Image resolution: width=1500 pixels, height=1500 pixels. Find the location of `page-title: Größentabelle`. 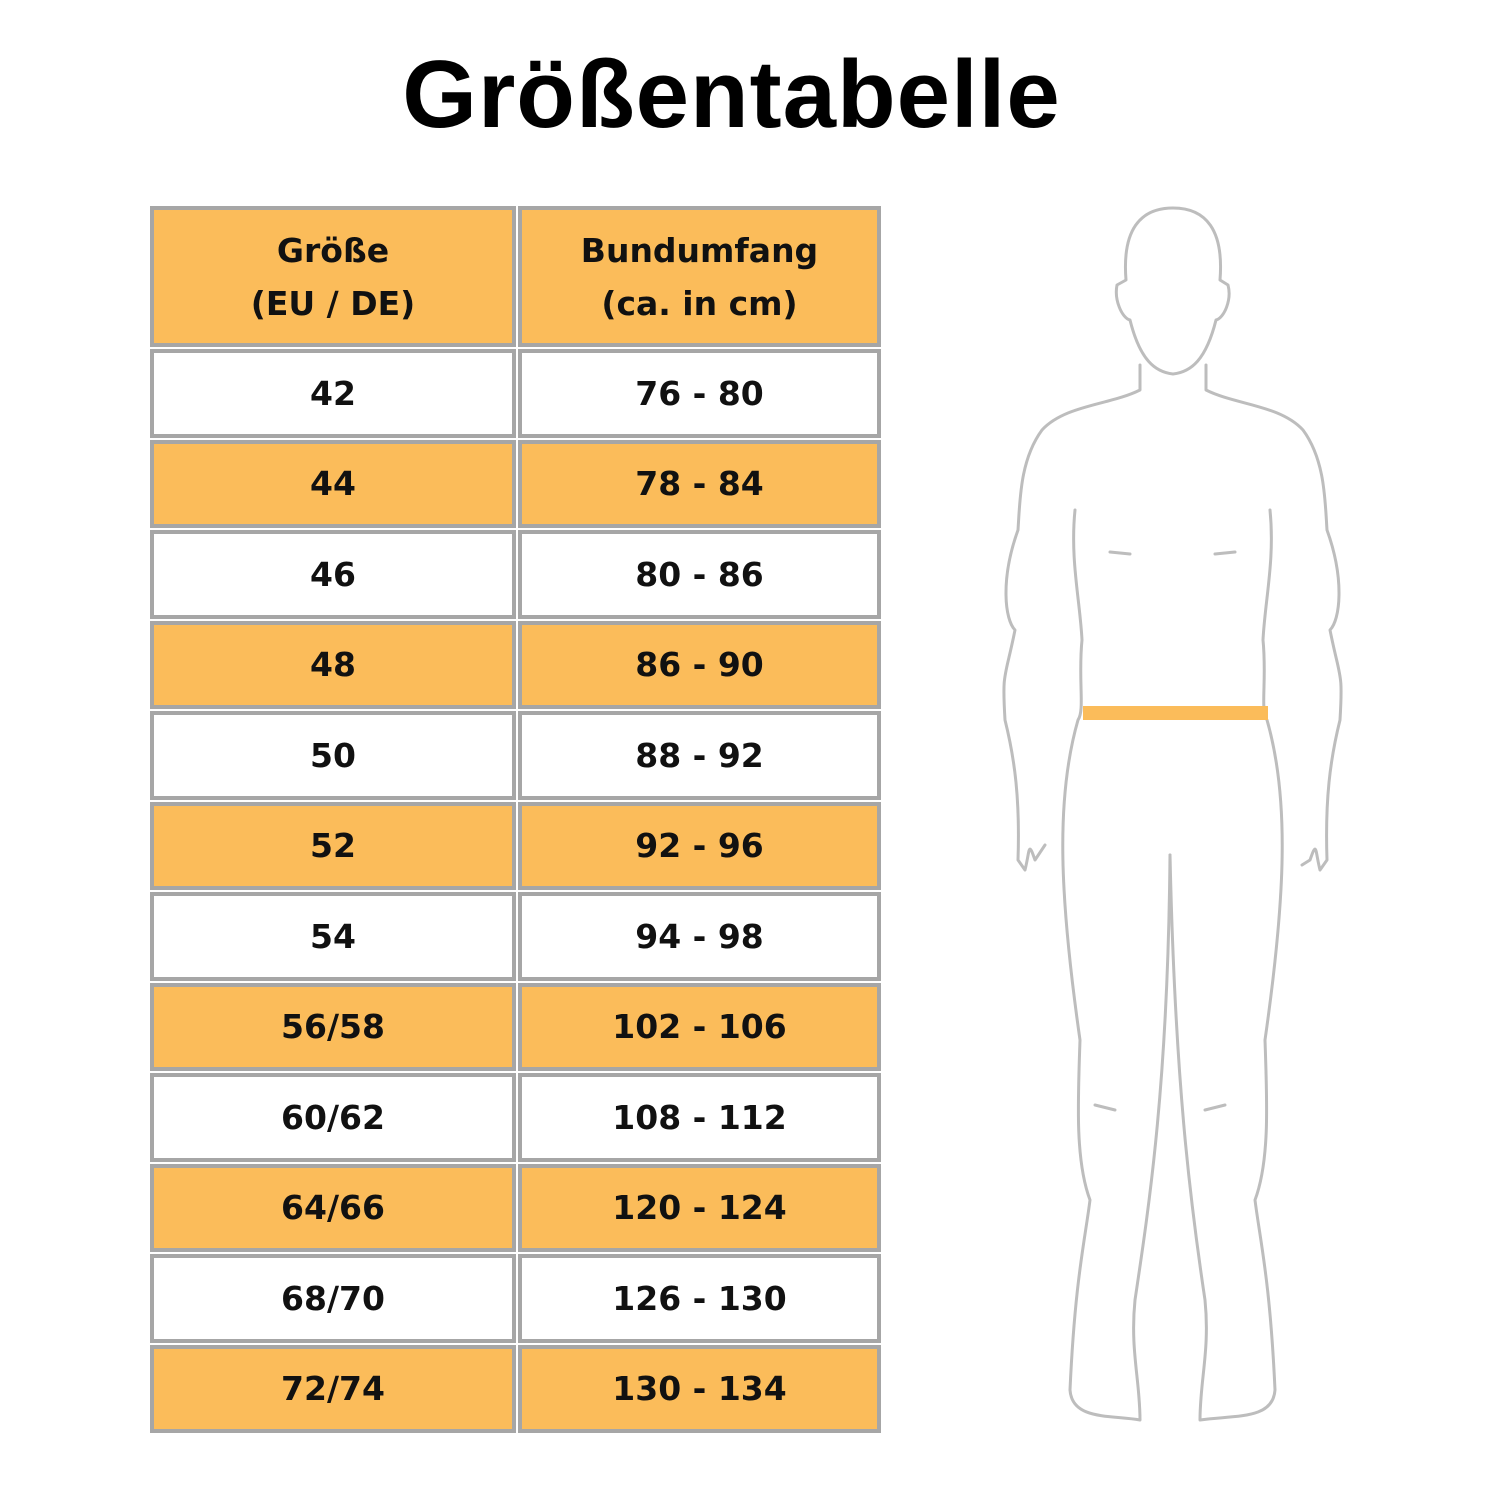

page-title: Größentabelle is located at coordinates (731, 94).